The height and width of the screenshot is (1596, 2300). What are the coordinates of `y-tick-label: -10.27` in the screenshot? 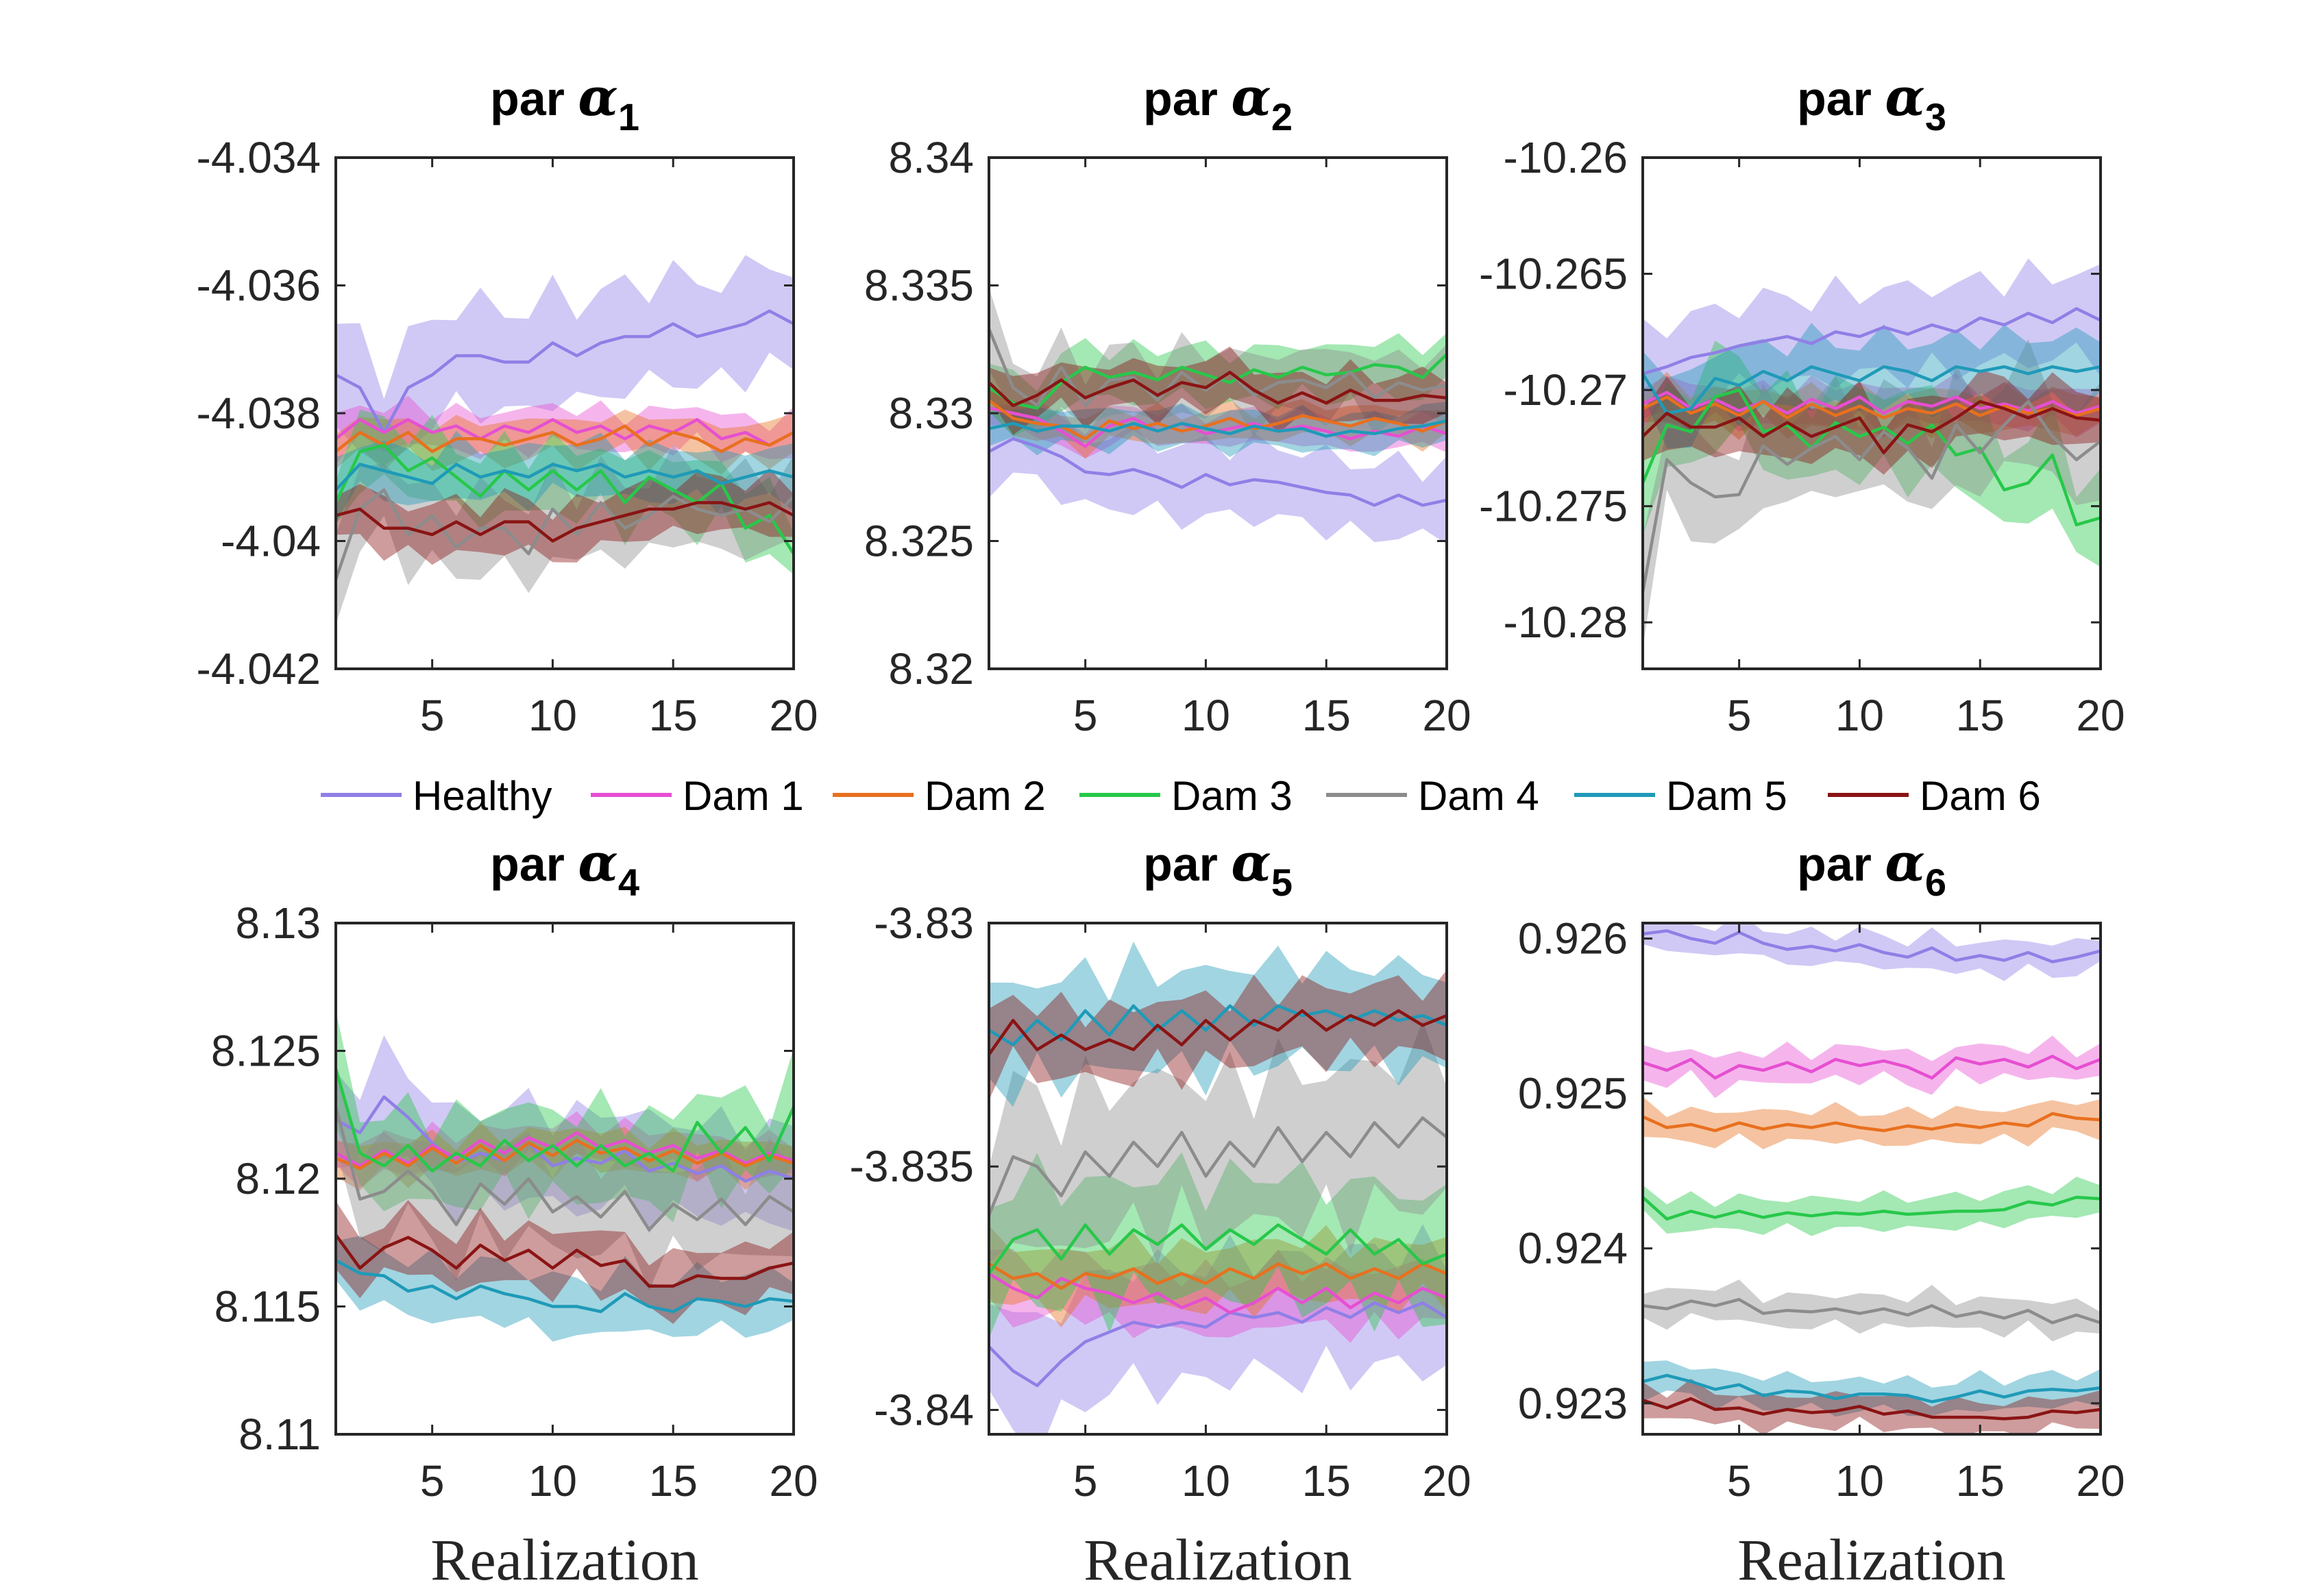 It's located at (1566, 390).